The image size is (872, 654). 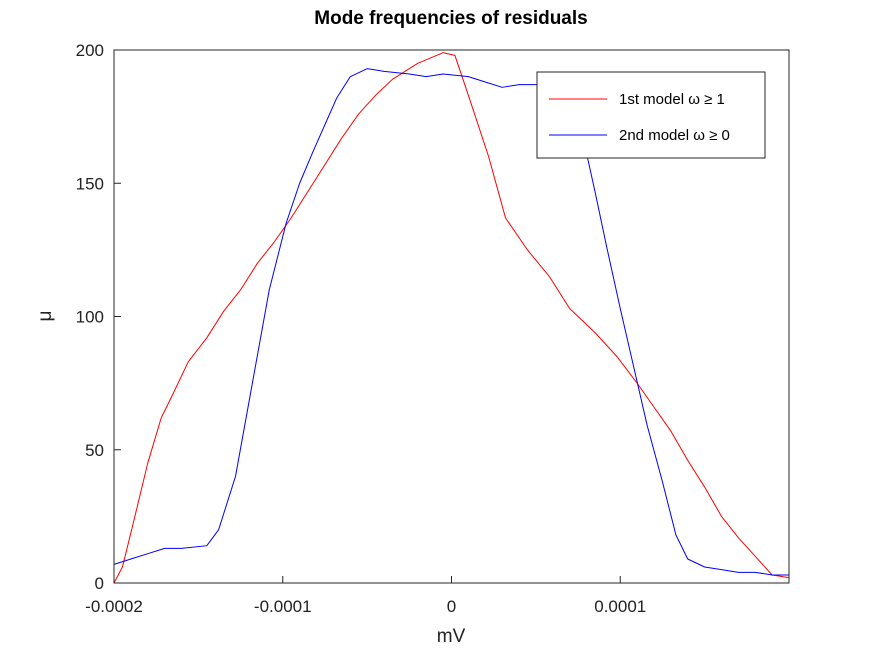 I want to click on legend-box, so click(x=651, y=115).